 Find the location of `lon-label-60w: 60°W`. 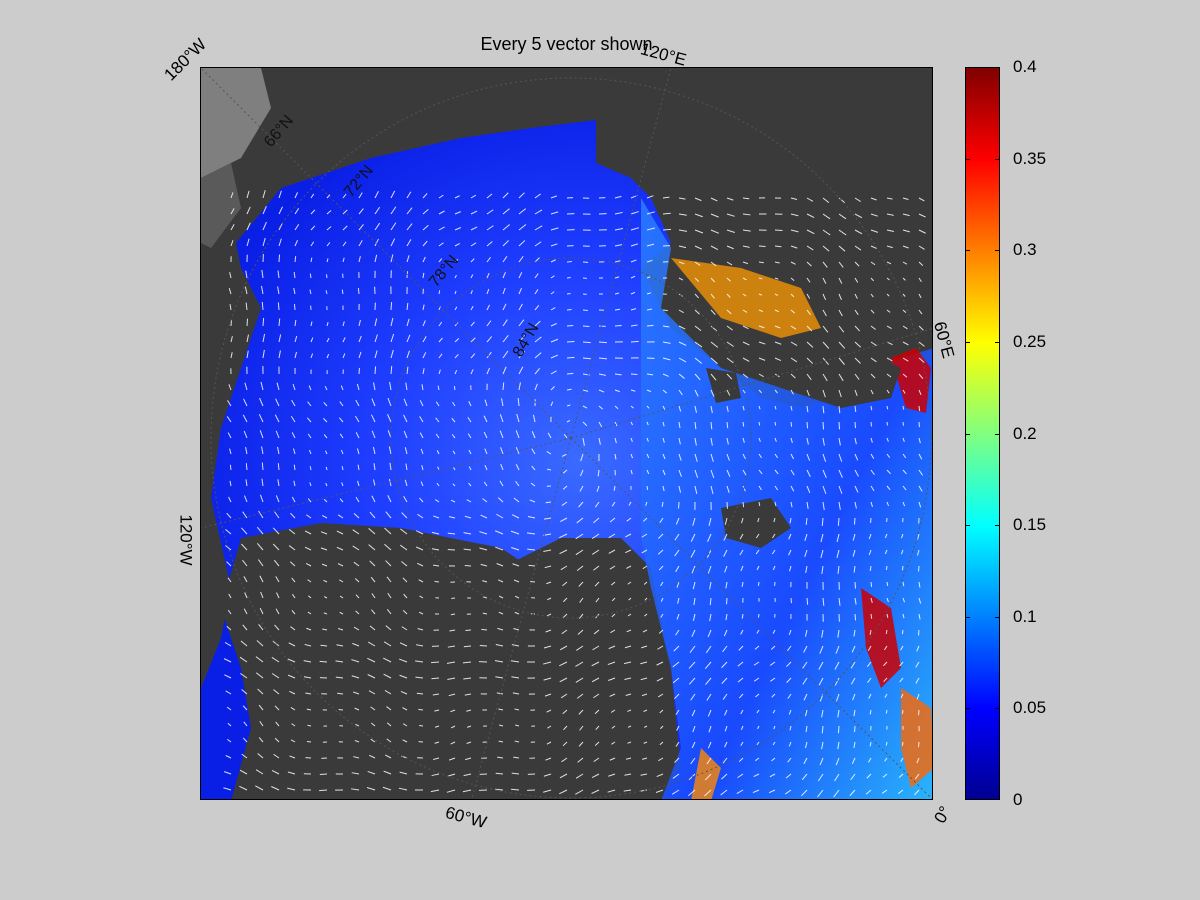

lon-label-60w: 60°W is located at coordinates (466, 817).